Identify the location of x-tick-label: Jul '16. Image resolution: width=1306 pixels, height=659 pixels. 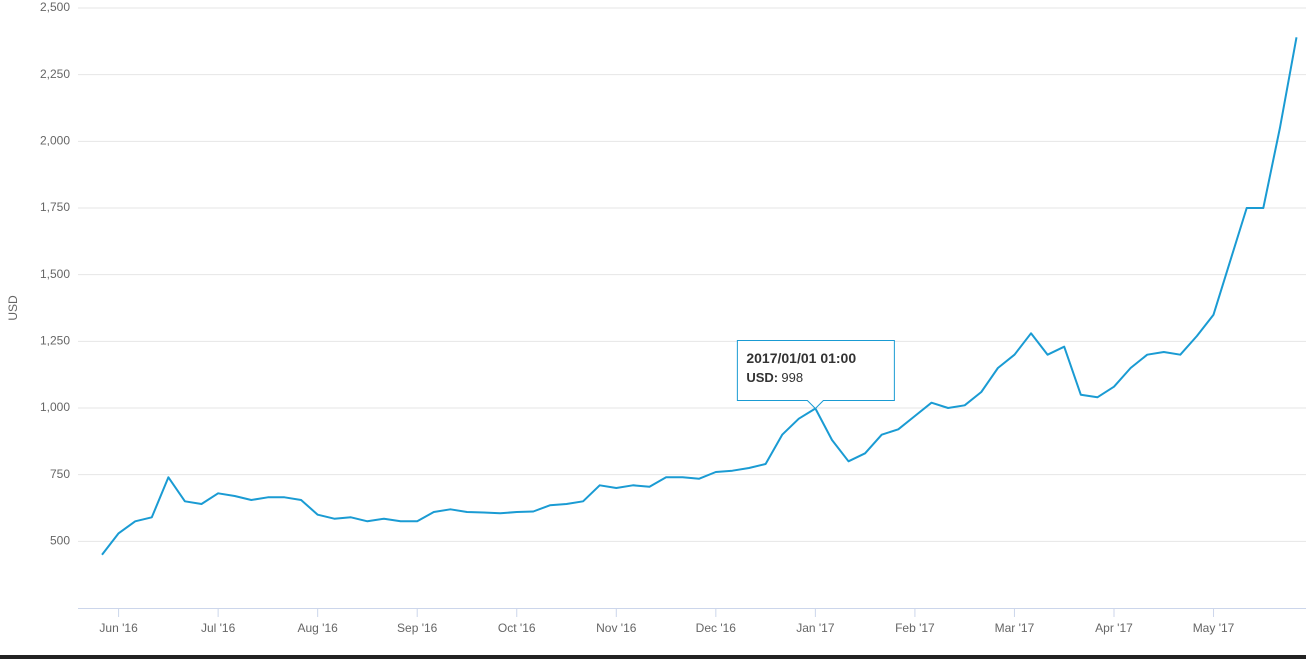
(218, 628).